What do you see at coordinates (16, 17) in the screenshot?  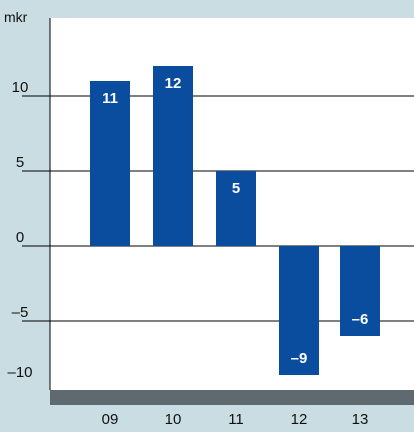 I see `y-axis-label: mkr` at bounding box center [16, 17].